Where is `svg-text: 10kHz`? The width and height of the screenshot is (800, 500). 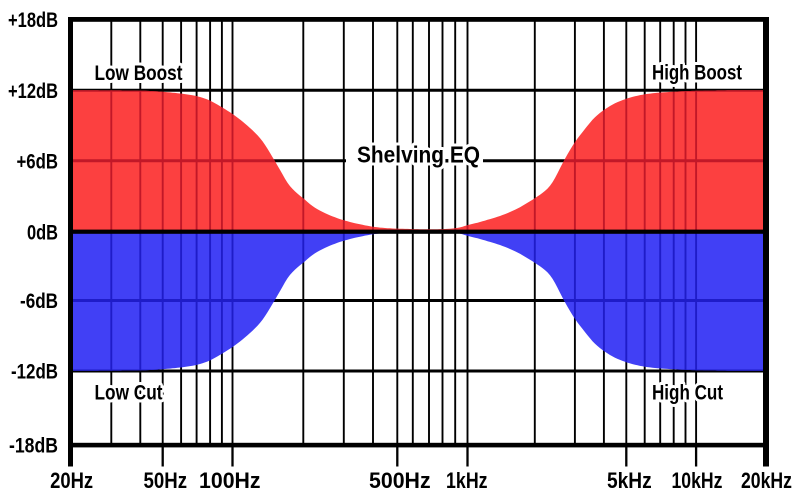 svg-text: 10kHz is located at coordinates (697, 480).